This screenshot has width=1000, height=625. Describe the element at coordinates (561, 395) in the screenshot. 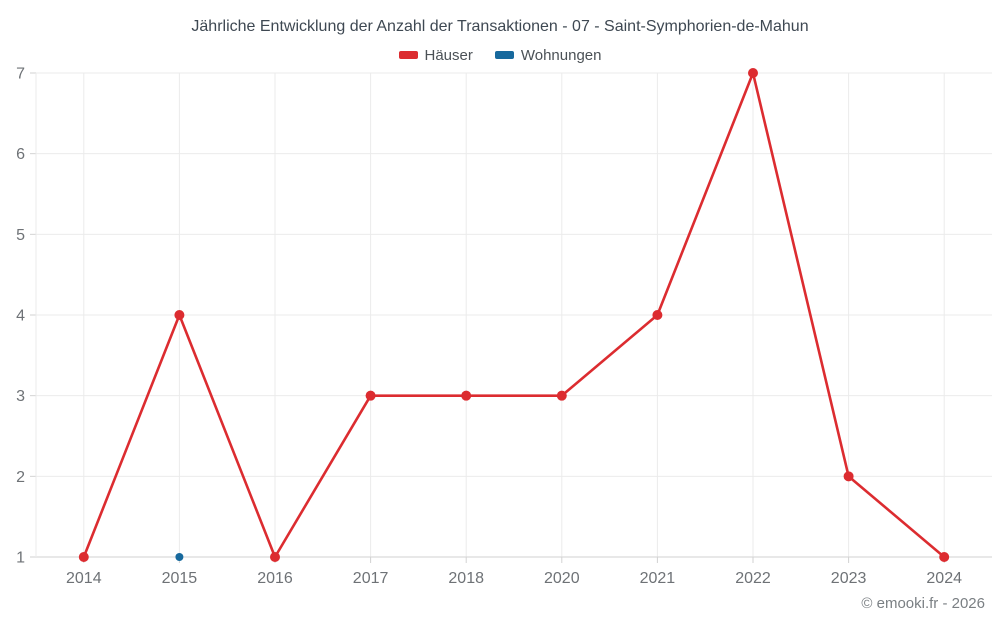

I see `data-point-h-user-2020` at that location.